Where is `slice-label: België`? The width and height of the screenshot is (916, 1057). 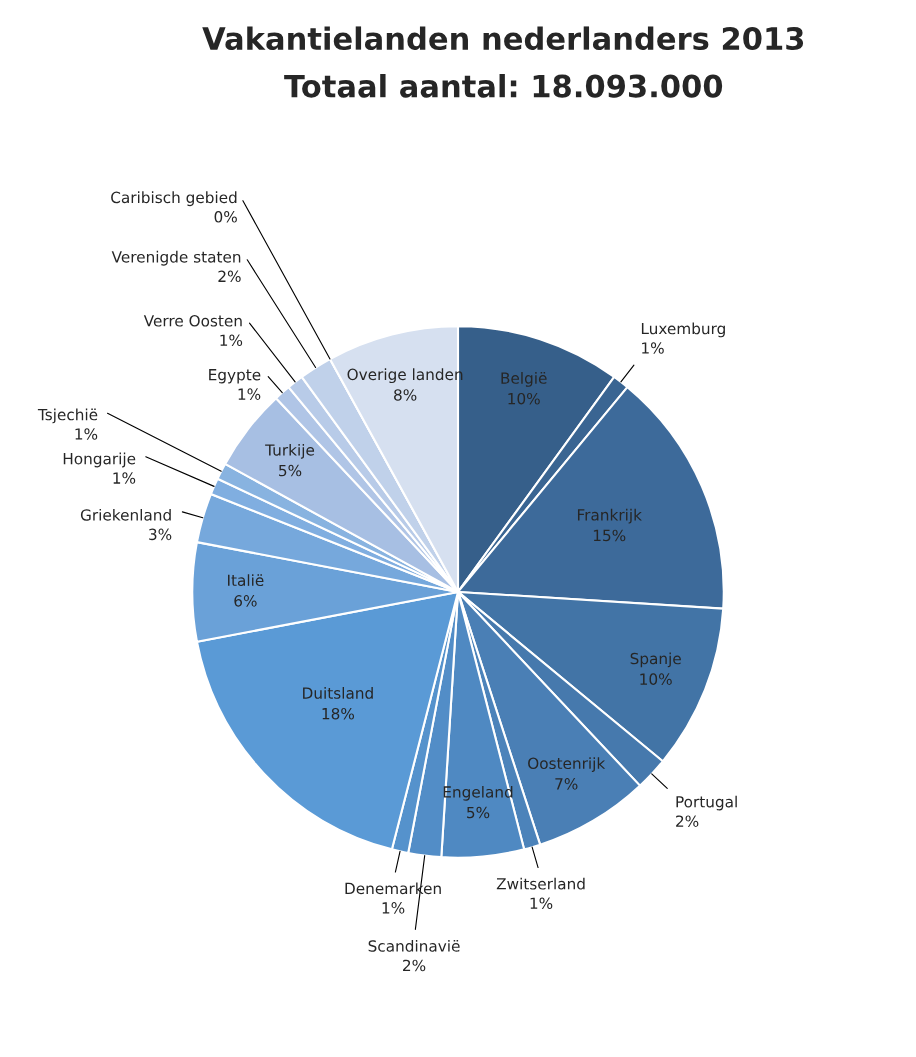 slice-label: België is located at coordinates (524, 379).